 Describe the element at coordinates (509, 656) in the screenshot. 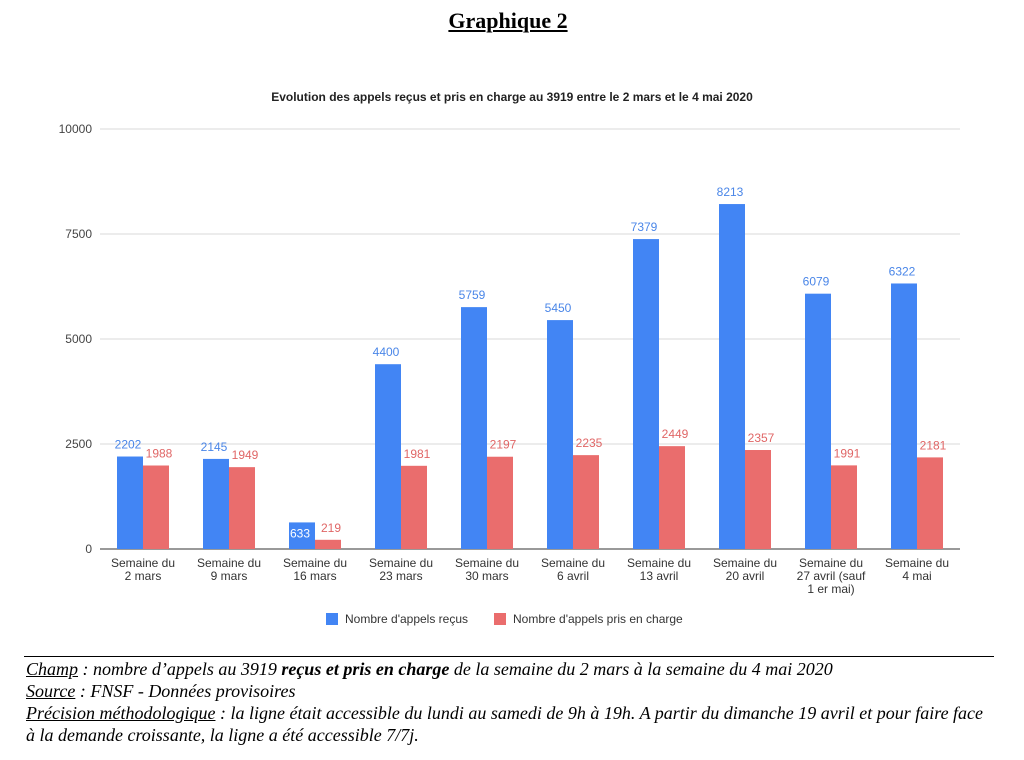

I see `footnote-rule` at that location.